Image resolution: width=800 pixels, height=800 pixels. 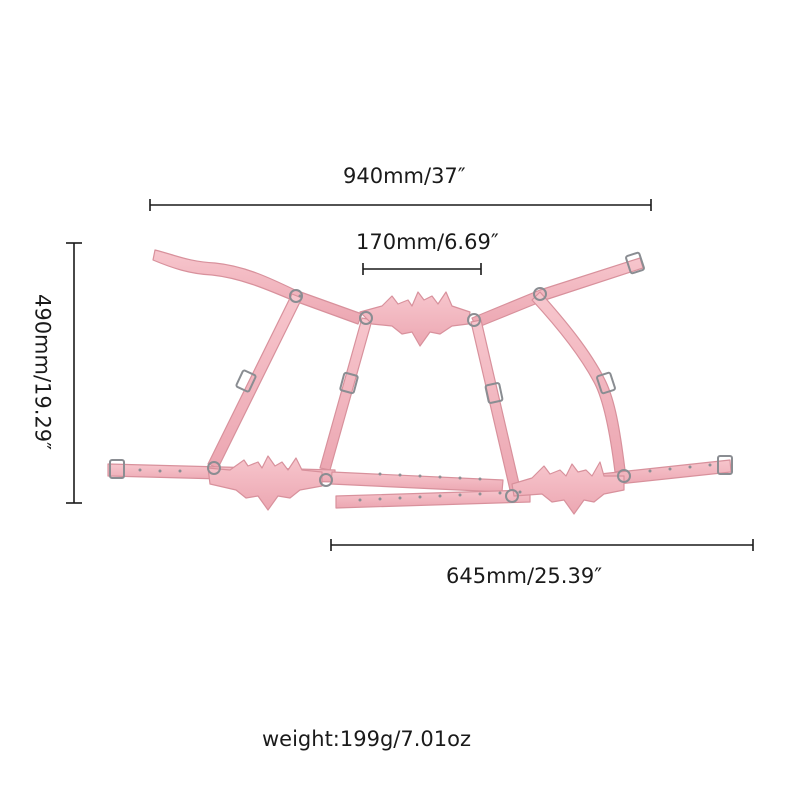 What do you see at coordinates (433, 499) in the screenshot?
I see `center-lower-belt` at bounding box center [433, 499].